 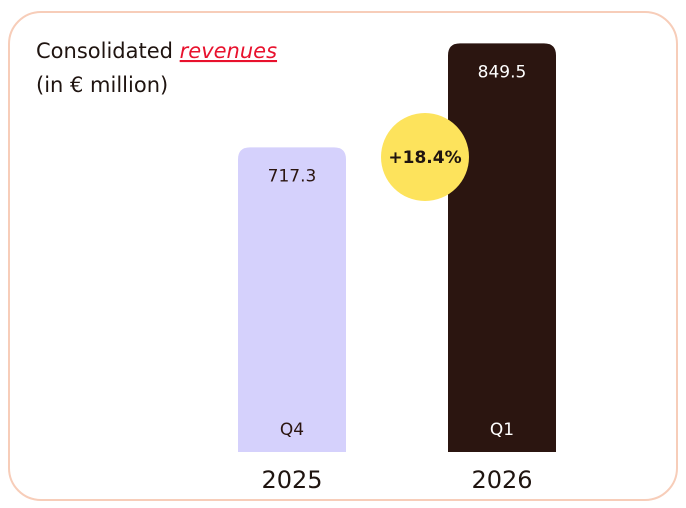 What do you see at coordinates (102, 85) in the screenshot?
I see `chart-subtitle: (in € million)` at bounding box center [102, 85].